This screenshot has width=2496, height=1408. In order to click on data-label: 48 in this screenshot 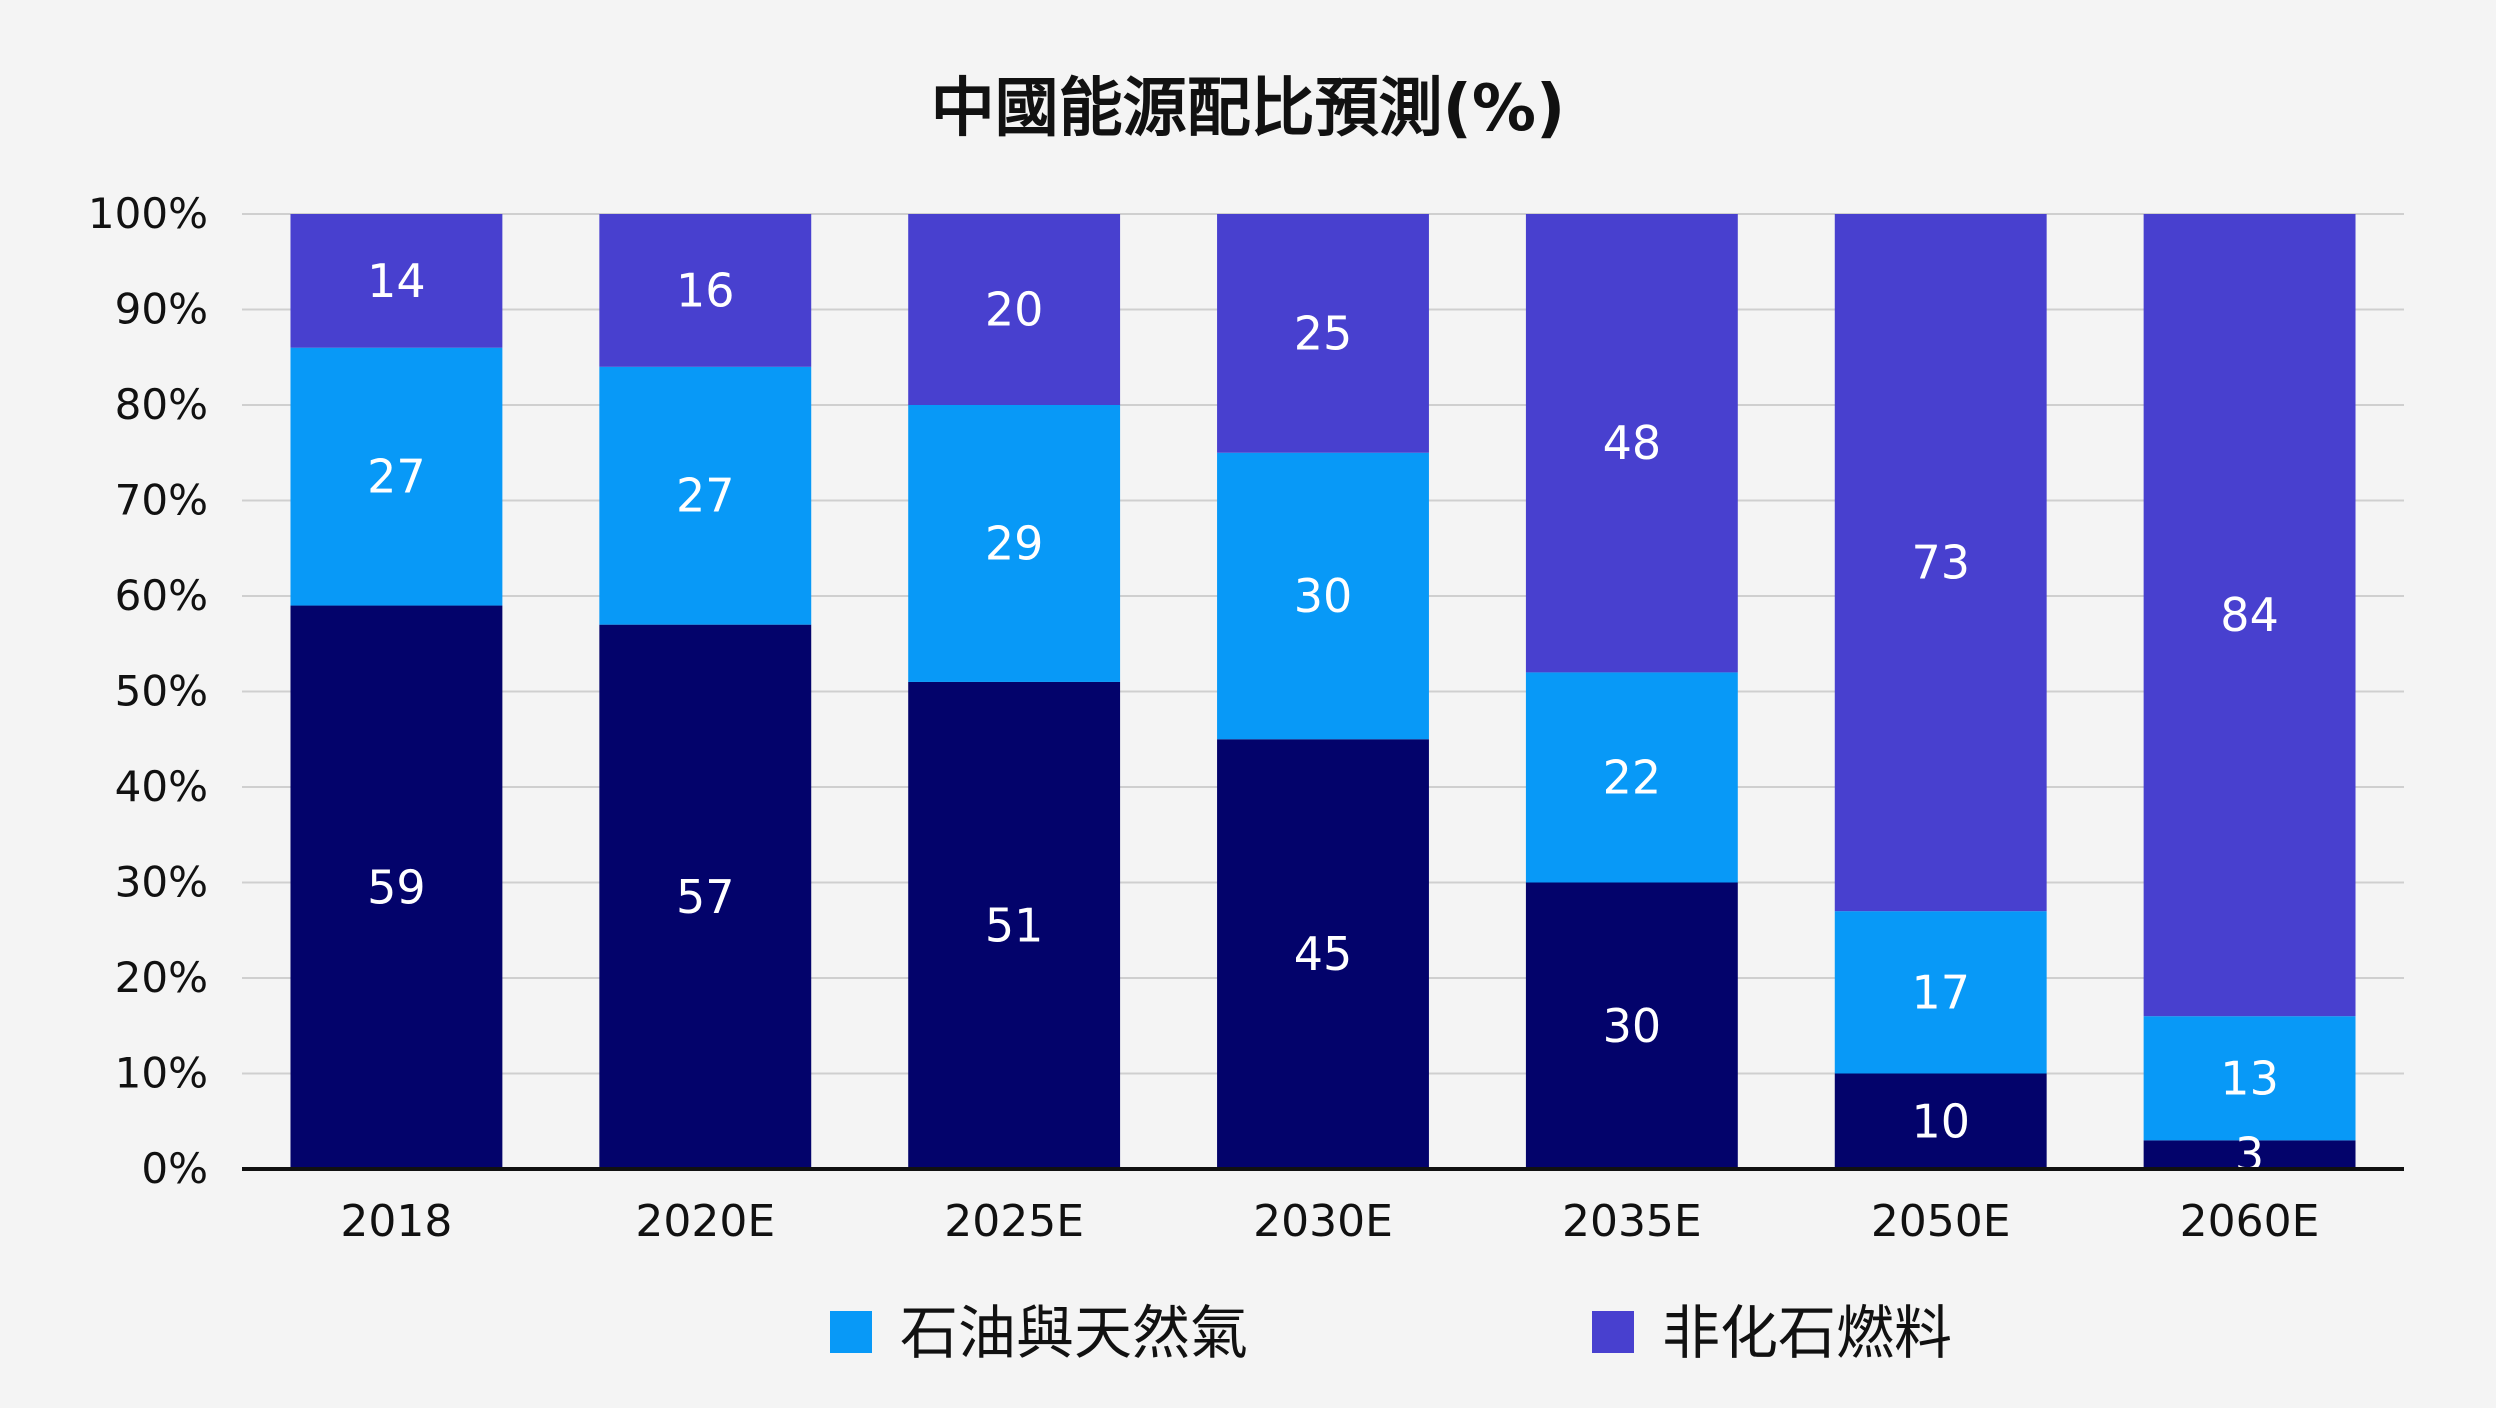, I will do `click(1632, 443)`.